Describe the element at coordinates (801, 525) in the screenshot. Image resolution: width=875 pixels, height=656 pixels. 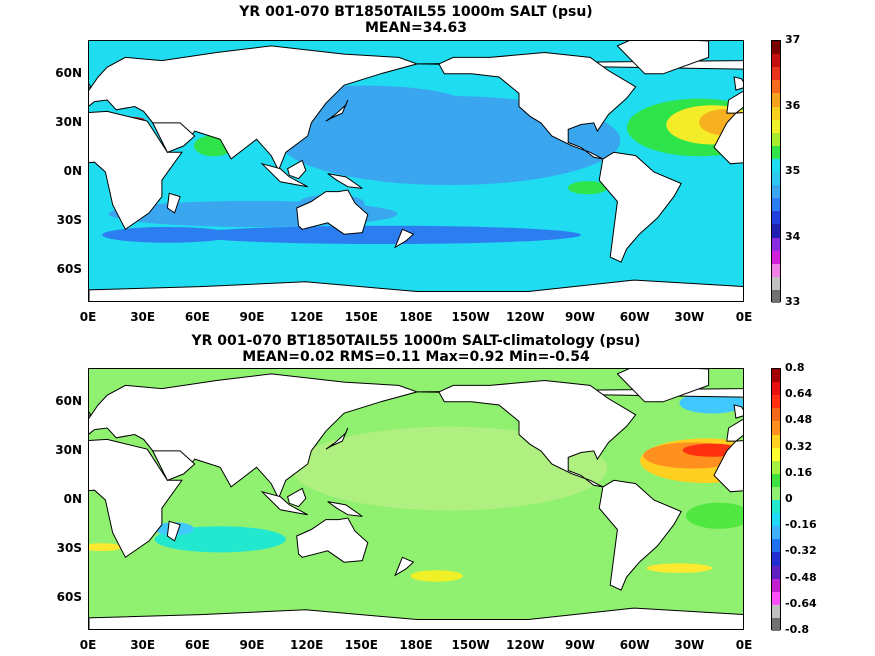
I see `colorbar-label: -0.16` at that location.